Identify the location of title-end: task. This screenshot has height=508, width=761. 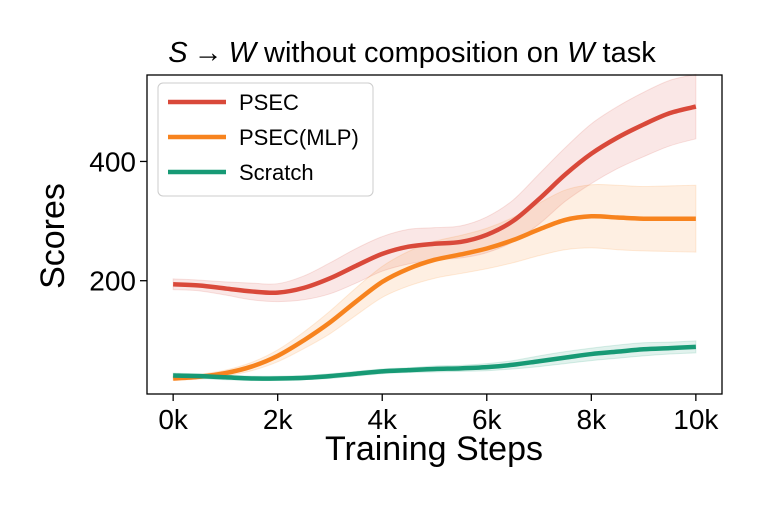
(625, 53).